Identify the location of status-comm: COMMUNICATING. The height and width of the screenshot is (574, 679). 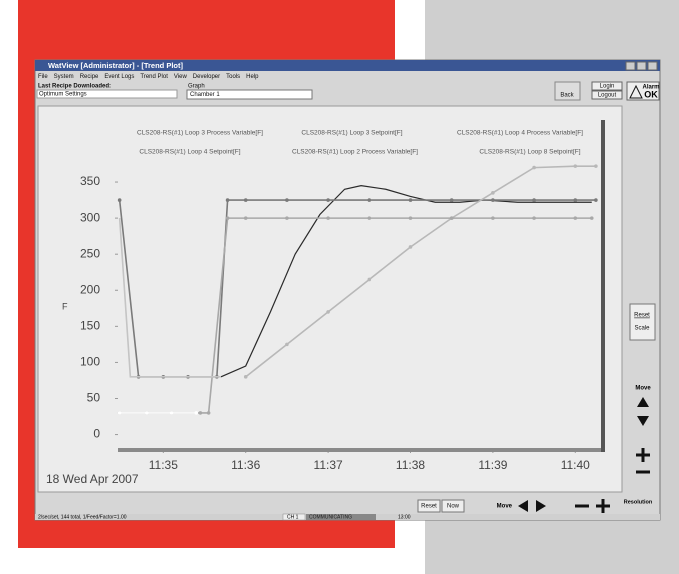
(330, 517).